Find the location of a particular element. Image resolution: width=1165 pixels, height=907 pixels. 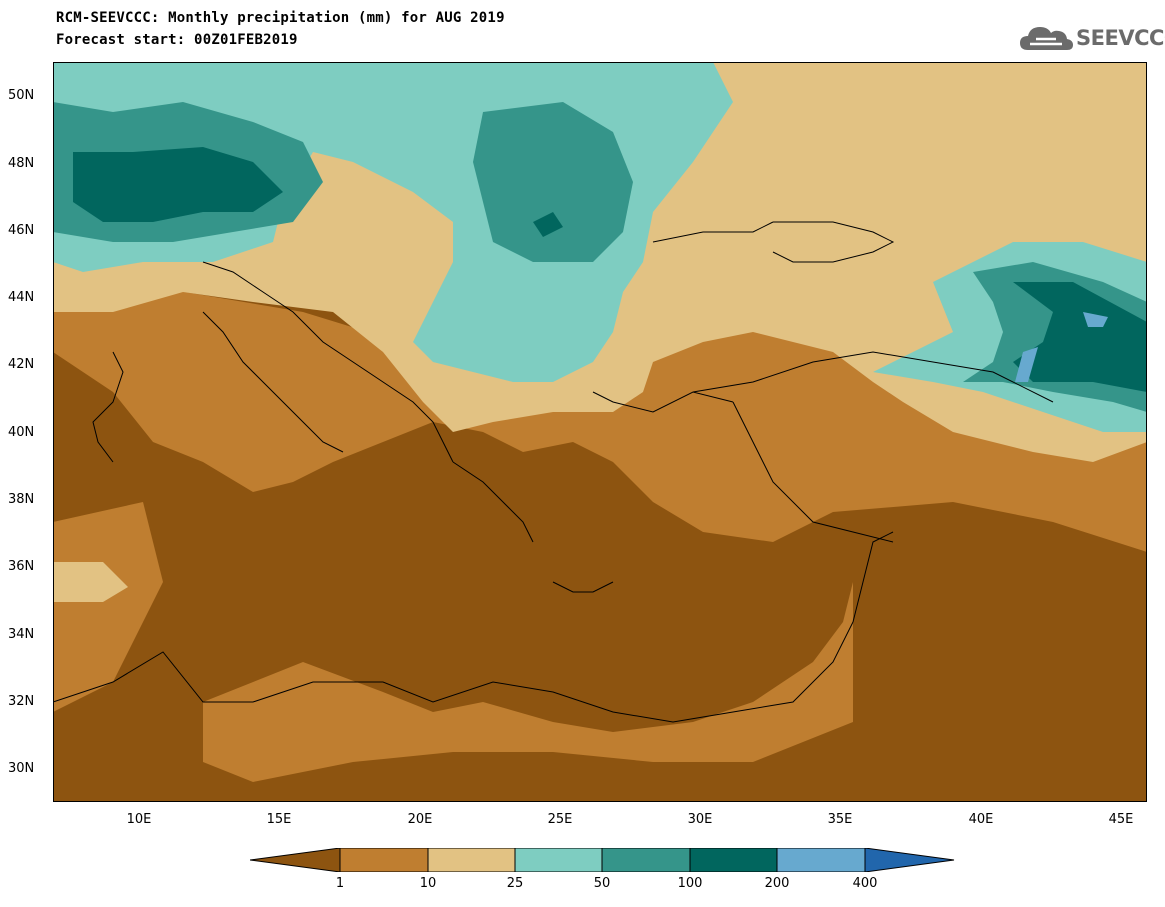

lat-label: 46N is located at coordinates (21, 230).